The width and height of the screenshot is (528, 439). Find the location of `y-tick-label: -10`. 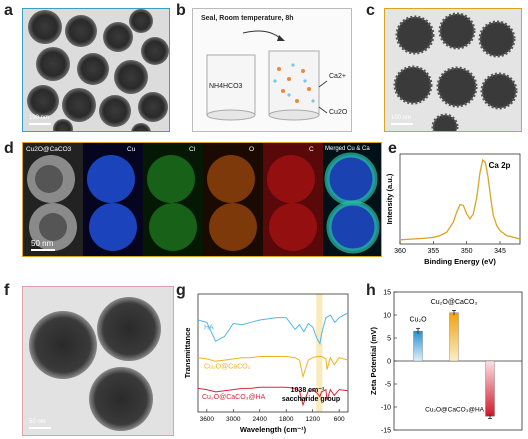

y-tick-label: -10 is located at coordinates (386, 408).